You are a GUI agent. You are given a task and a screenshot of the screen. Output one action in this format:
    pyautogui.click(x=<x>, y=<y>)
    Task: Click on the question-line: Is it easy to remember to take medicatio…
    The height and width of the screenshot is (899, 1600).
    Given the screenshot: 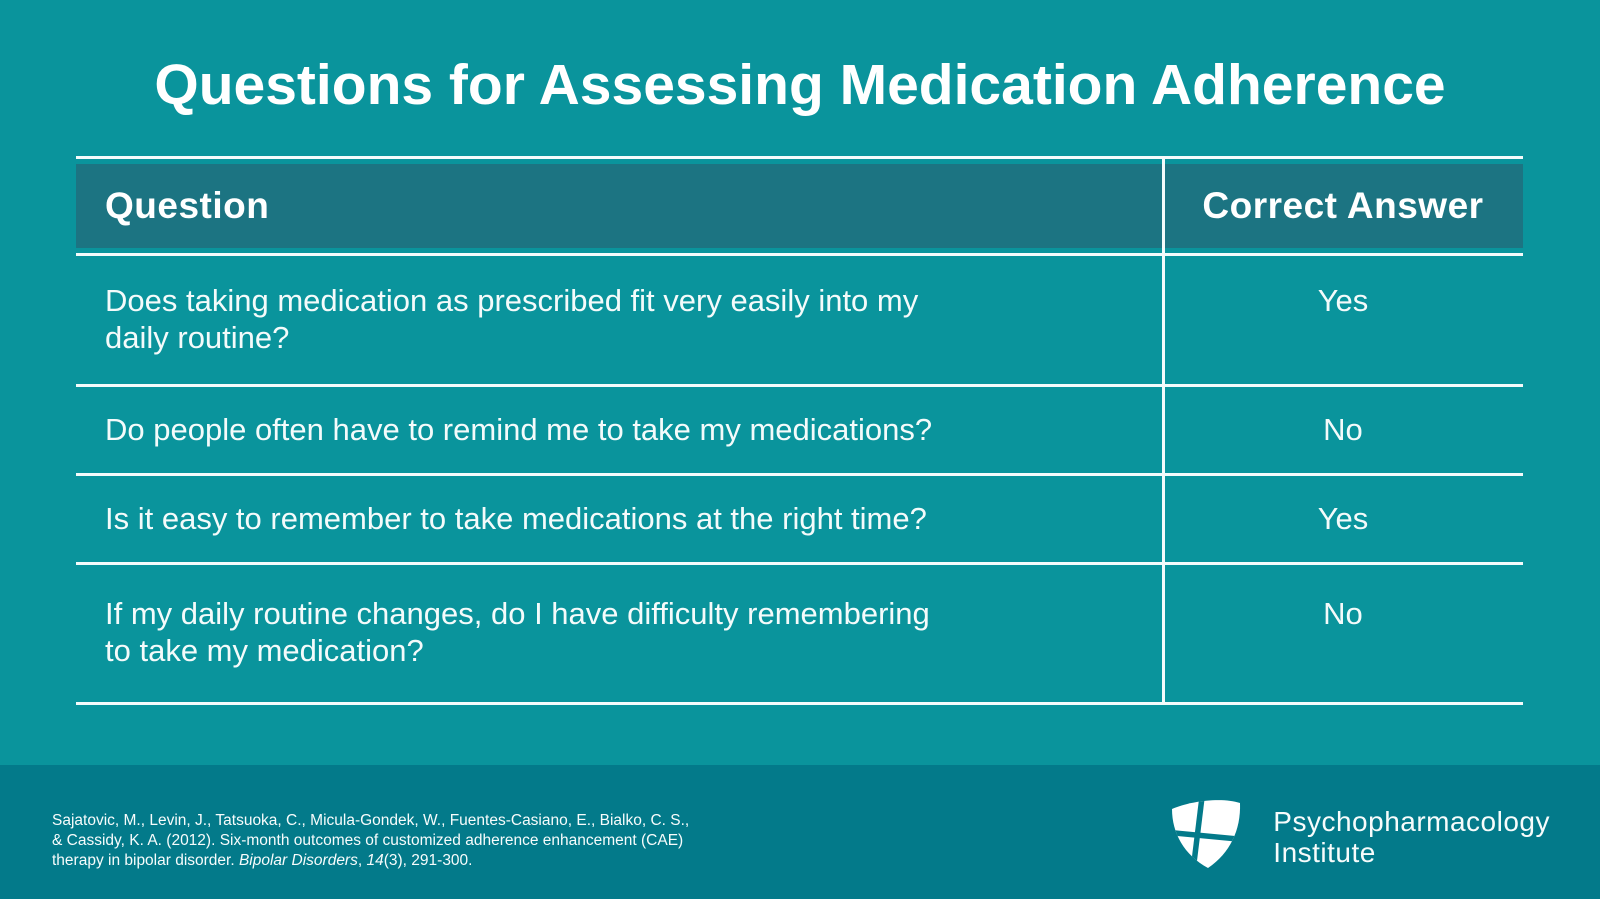 What is the action you would take?
    pyautogui.click(x=516, y=518)
    